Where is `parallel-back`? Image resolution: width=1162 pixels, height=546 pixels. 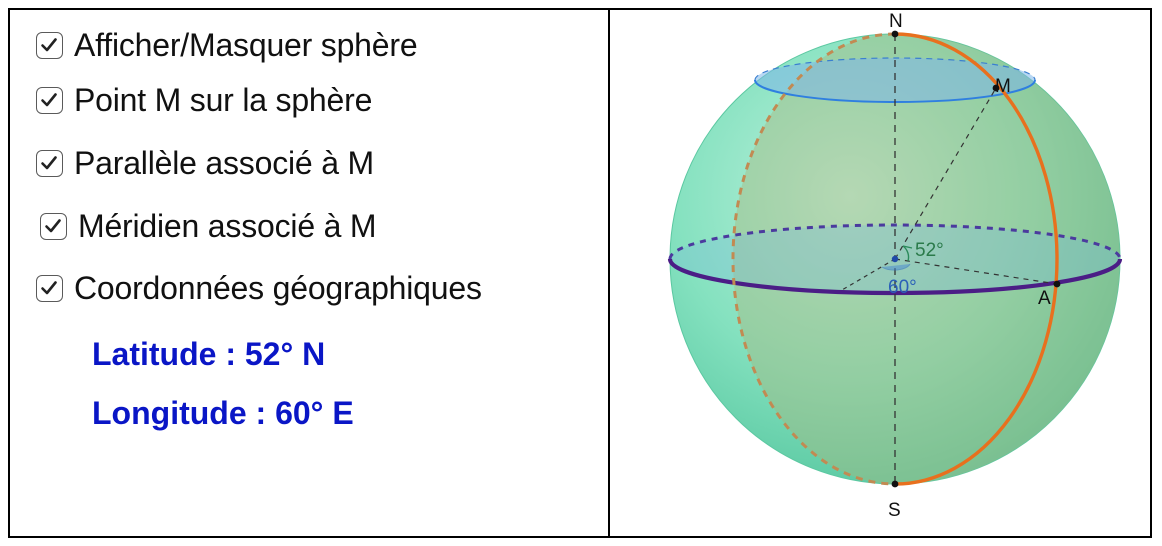 parallel-back is located at coordinates (895, 69).